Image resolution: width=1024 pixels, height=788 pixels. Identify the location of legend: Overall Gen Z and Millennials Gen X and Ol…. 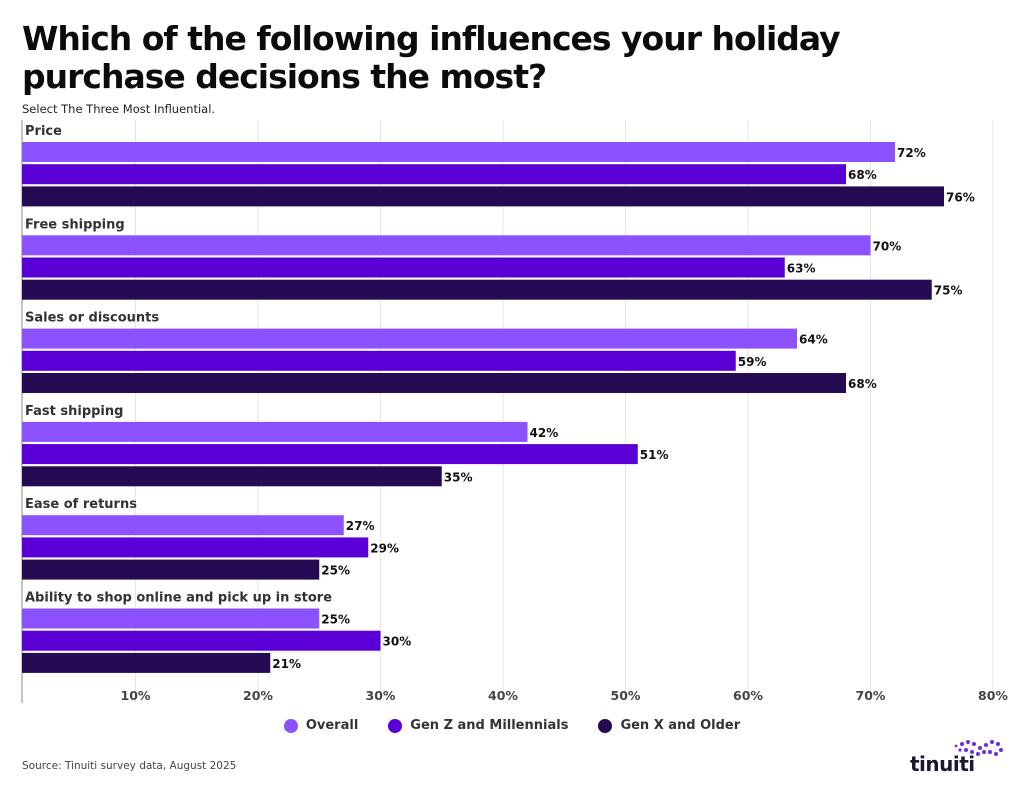
(512, 725).